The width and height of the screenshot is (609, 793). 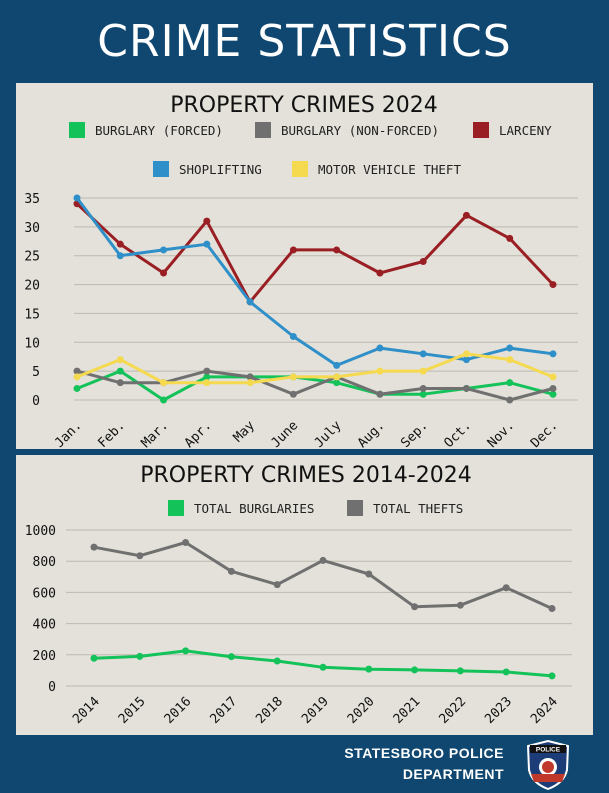 I want to click on x-tick-label: 2024, so click(x=544, y=710).